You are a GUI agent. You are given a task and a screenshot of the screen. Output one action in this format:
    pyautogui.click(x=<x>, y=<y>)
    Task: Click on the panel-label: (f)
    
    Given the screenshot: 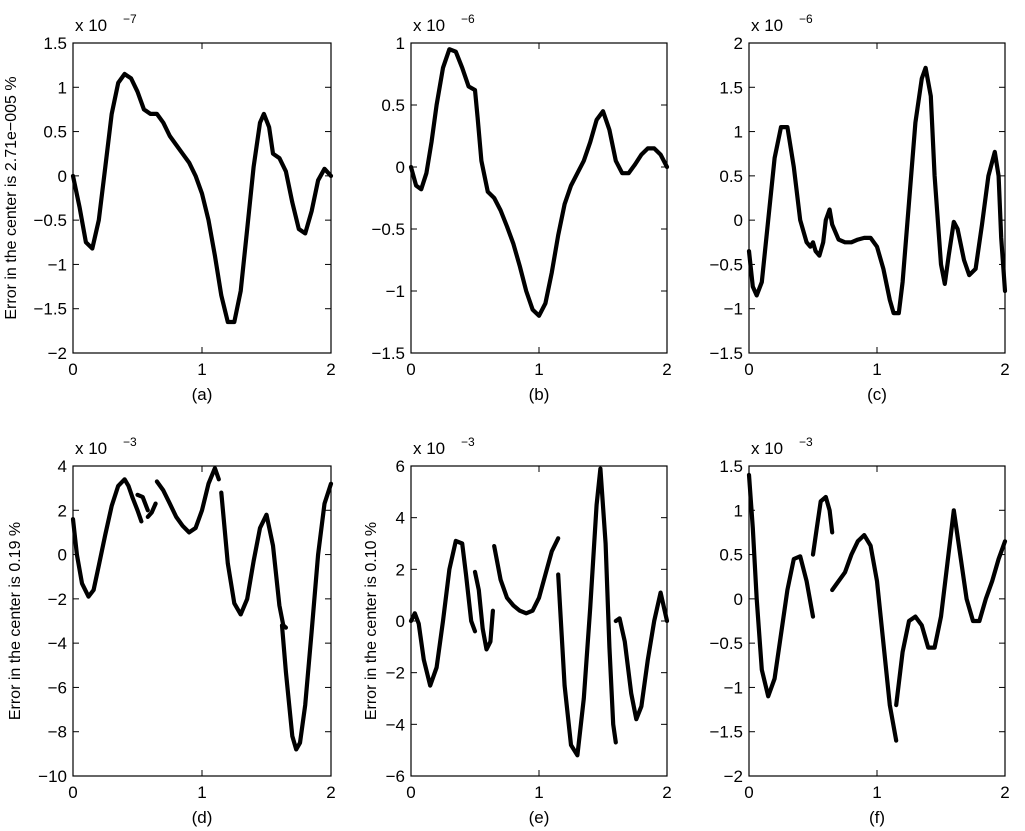 What is the action you would take?
    pyautogui.click(x=877, y=817)
    